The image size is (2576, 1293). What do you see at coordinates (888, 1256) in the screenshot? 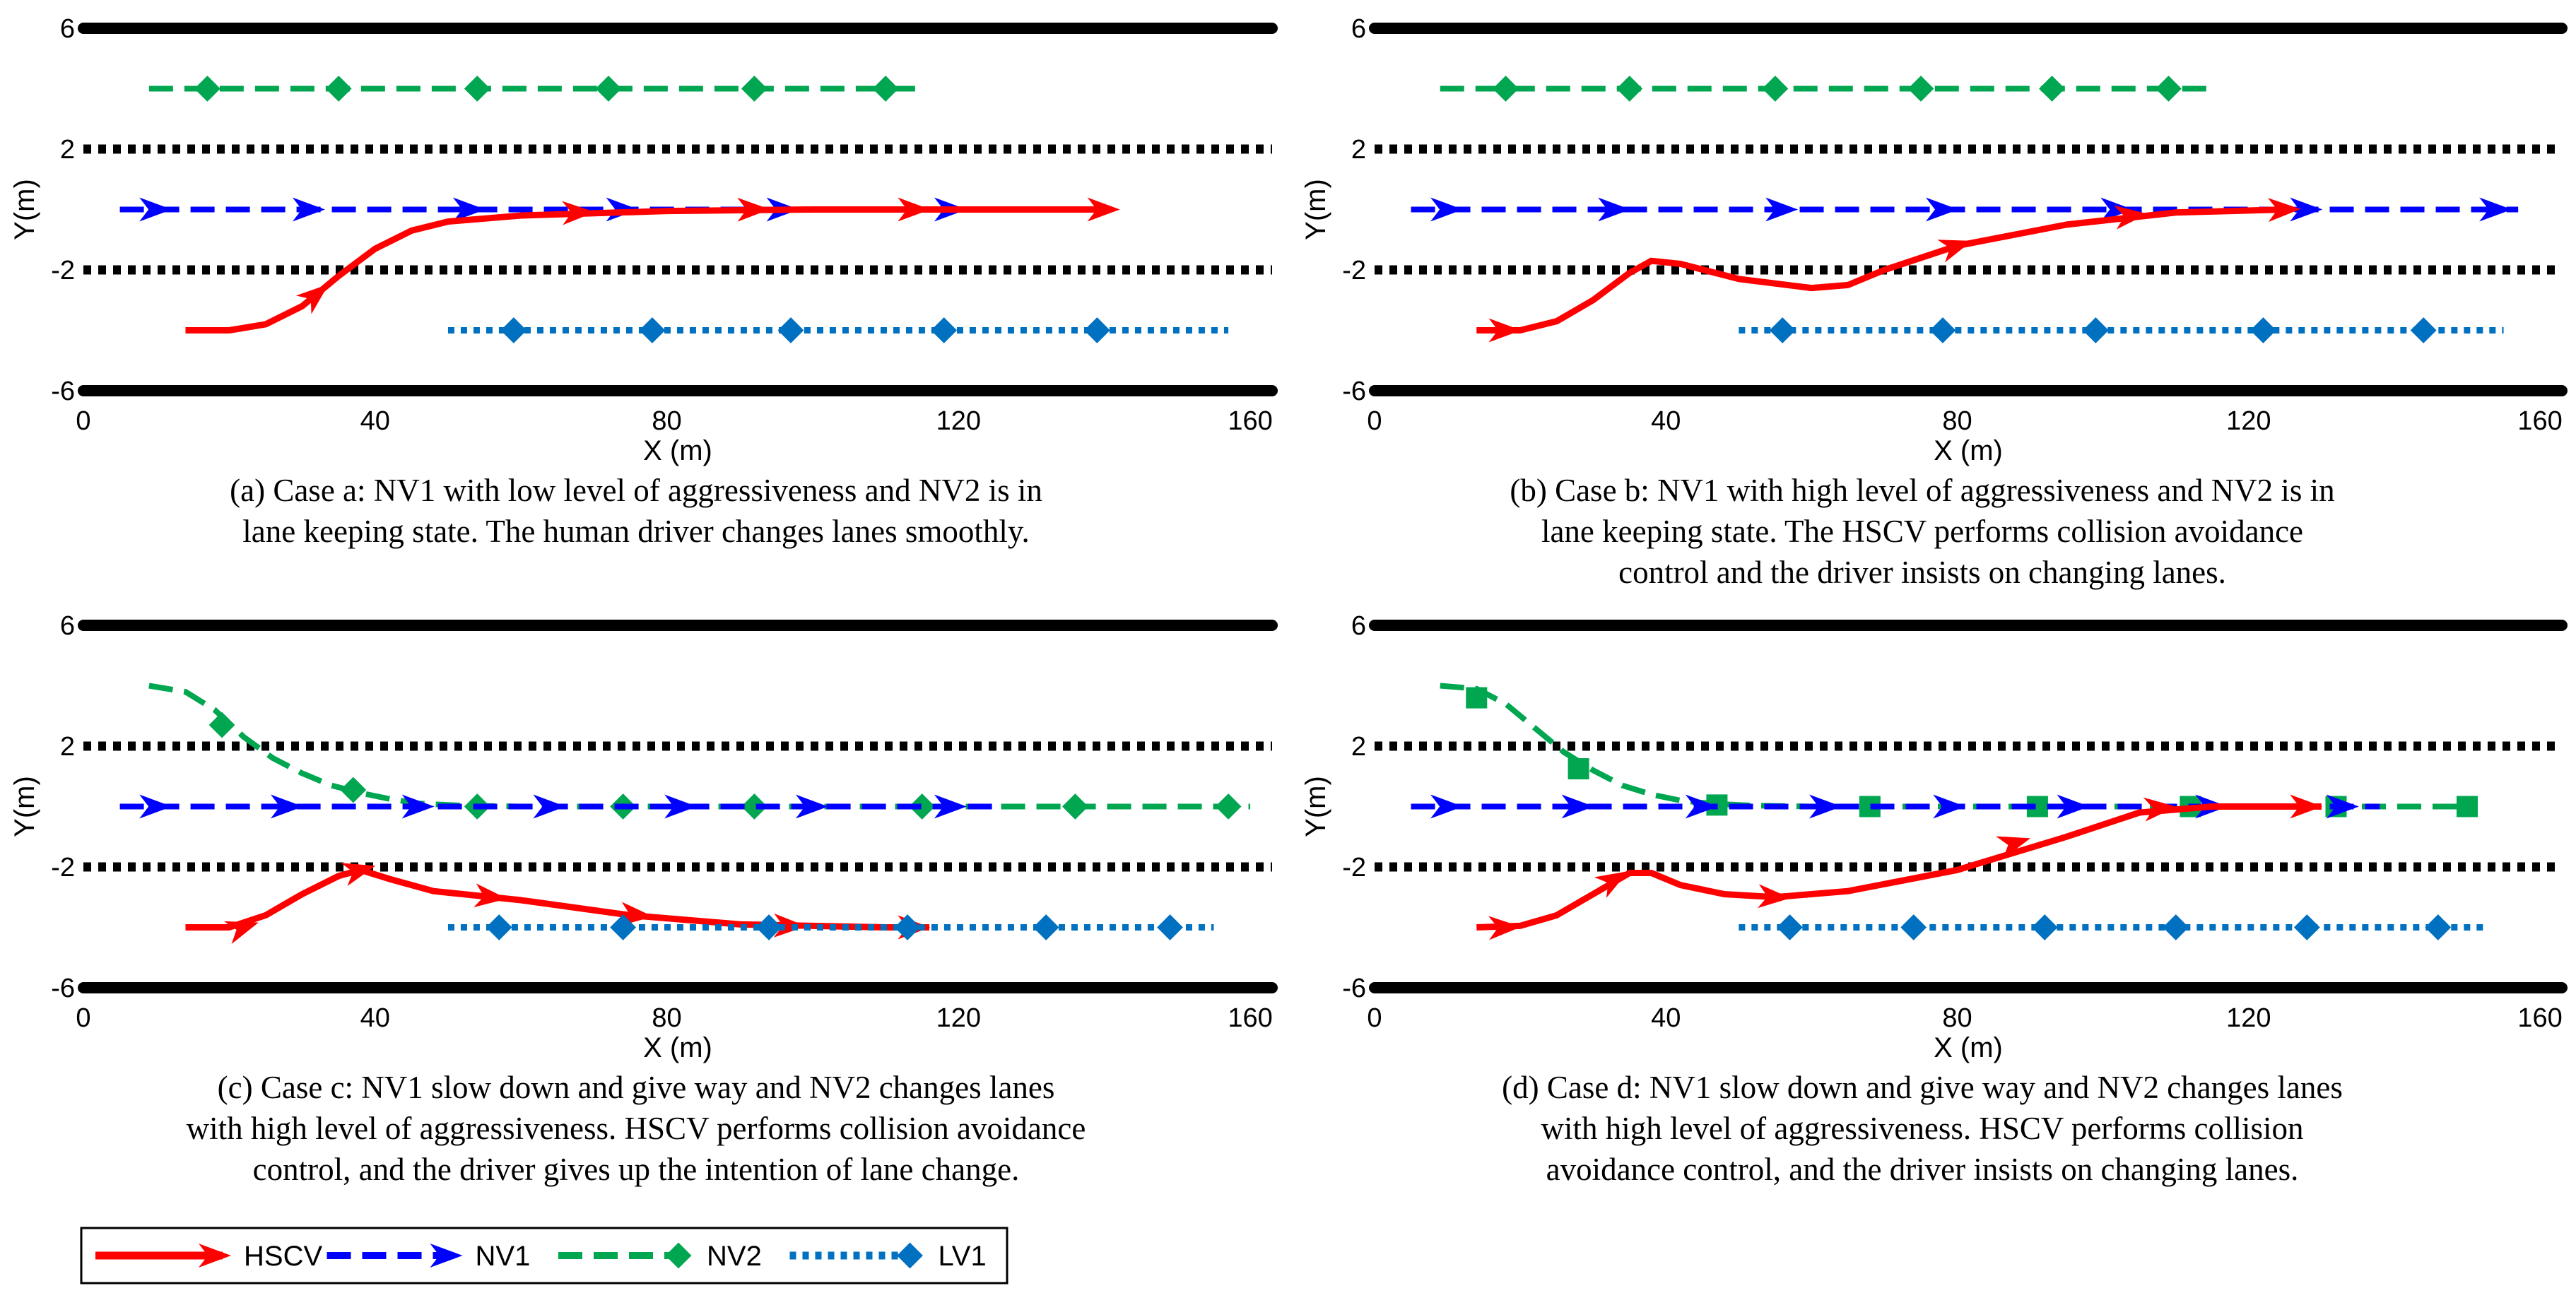
I see `legend-item-lv1: LV1` at bounding box center [888, 1256].